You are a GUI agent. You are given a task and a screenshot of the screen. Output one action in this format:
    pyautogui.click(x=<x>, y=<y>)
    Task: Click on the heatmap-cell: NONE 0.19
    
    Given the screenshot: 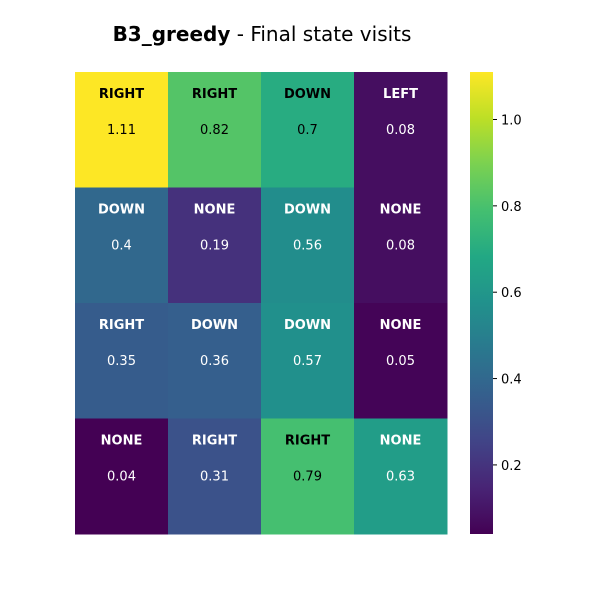 What is the action you would take?
    pyautogui.click(x=215, y=245)
    